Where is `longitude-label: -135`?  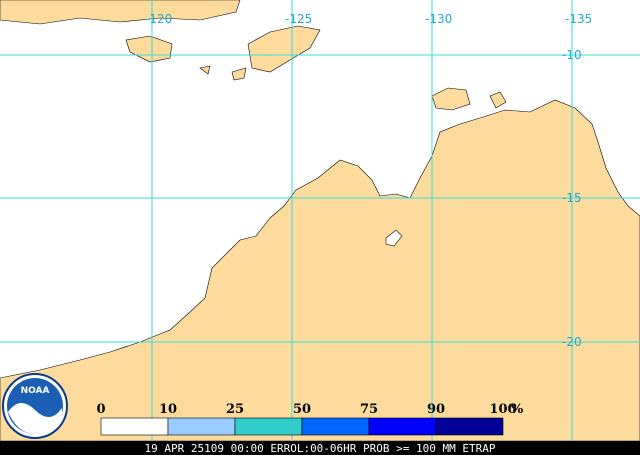 longitude-label: -135 is located at coordinates (578, 19).